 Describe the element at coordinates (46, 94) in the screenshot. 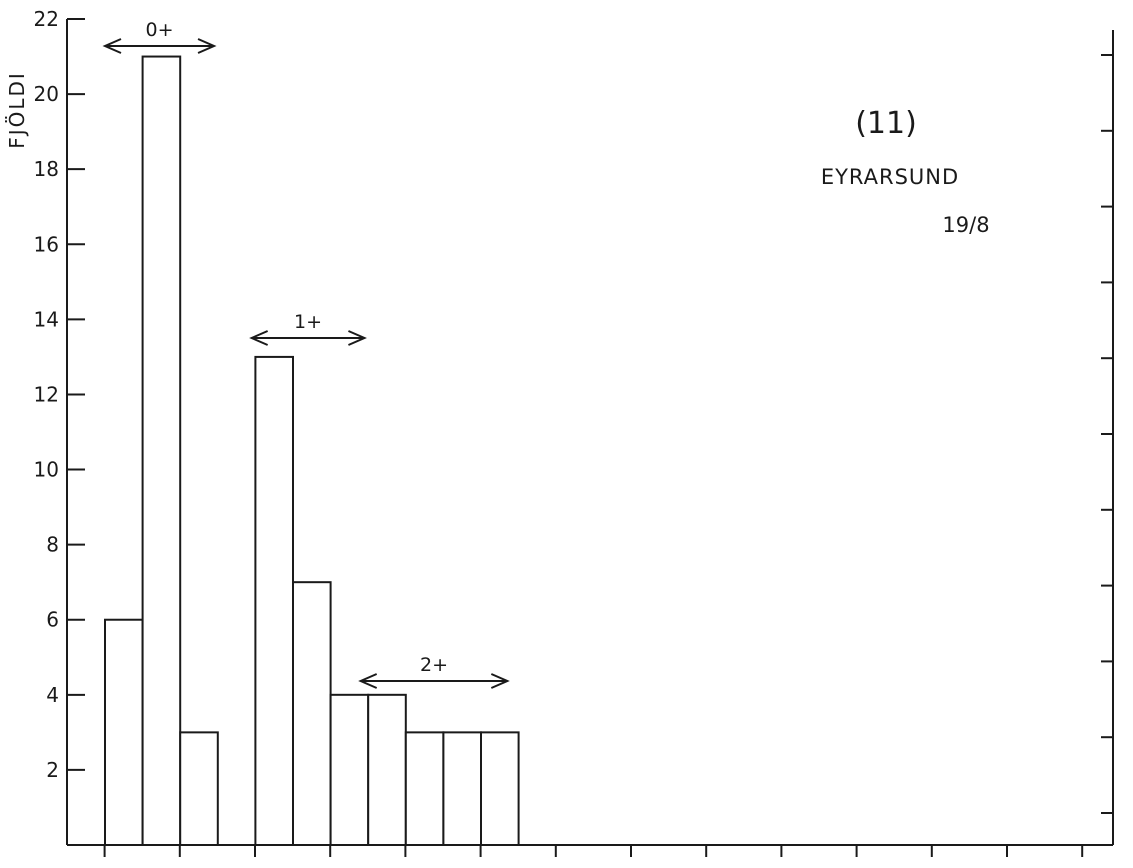

I see `y-tick-label: 20` at that location.